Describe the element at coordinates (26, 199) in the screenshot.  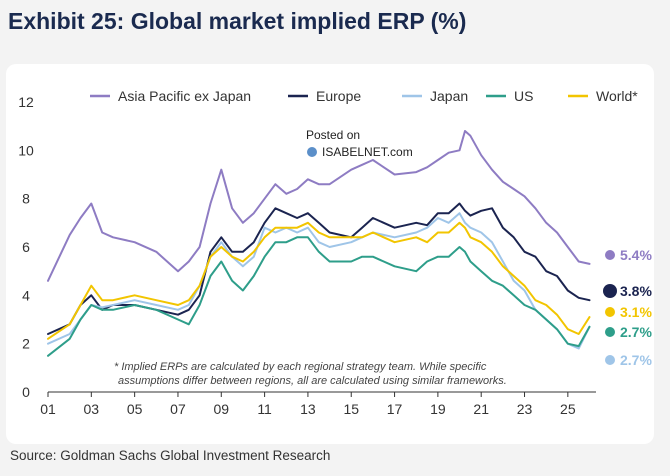
I see `y-tick-label: 8` at that location.